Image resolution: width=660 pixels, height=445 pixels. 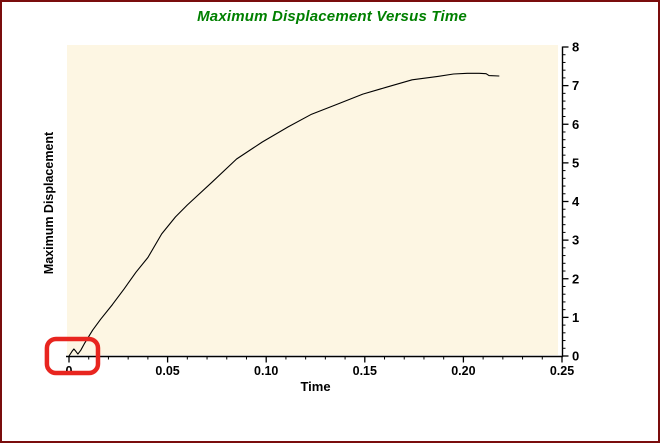 I want to click on y-tick-label: 7, so click(x=575, y=85).